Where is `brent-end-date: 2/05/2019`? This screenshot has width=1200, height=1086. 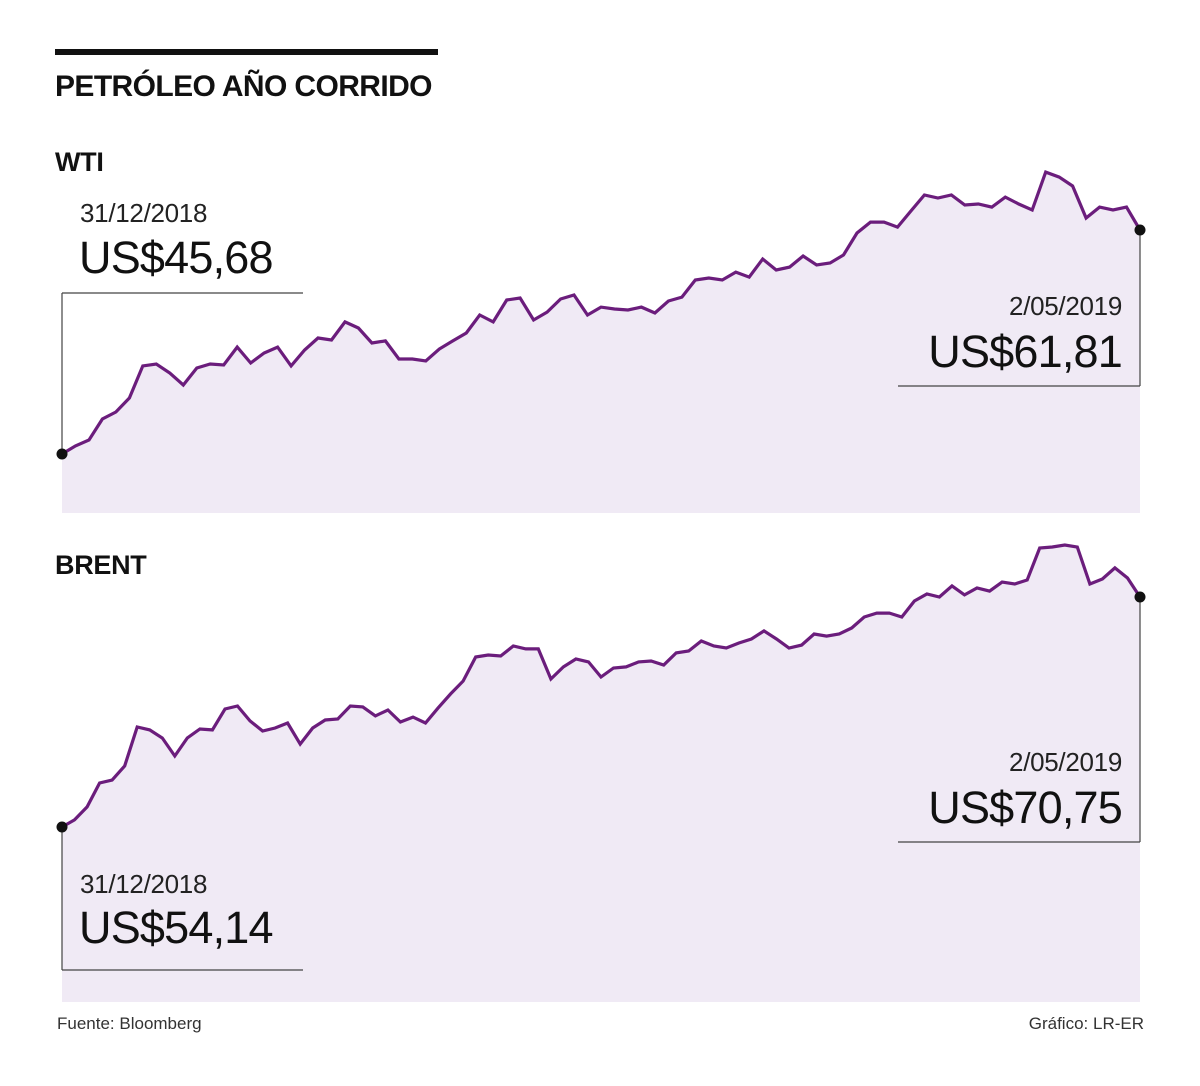
brent-end-date: 2/05/2019 is located at coordinates (1065, 762).